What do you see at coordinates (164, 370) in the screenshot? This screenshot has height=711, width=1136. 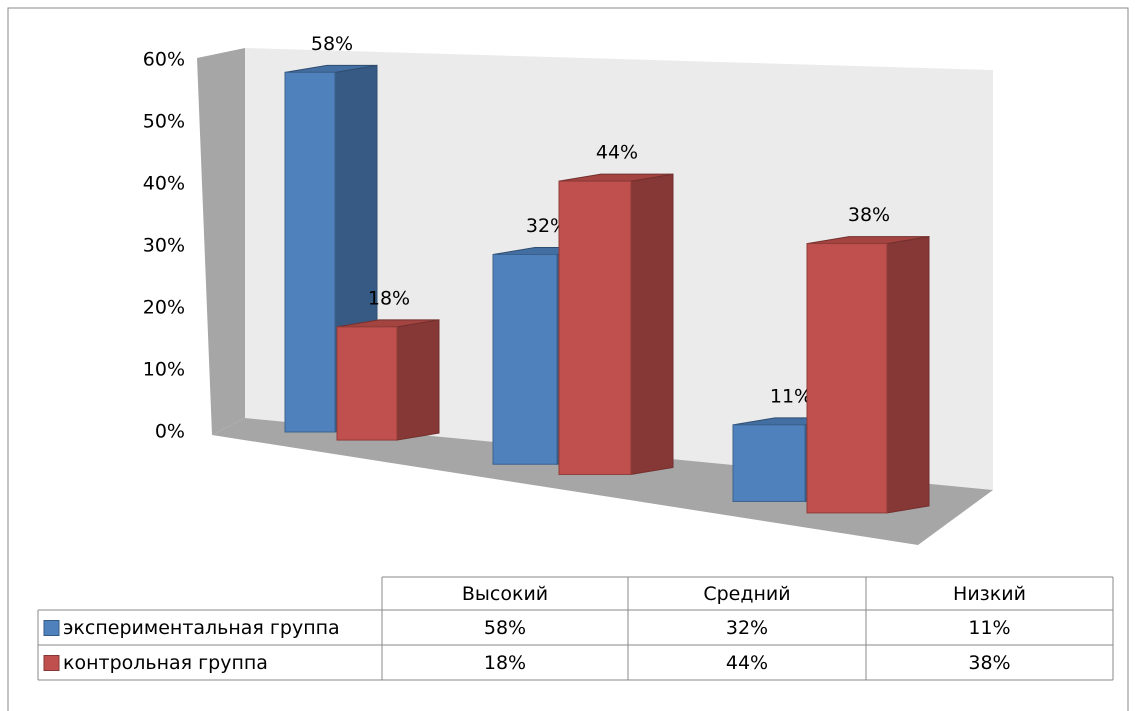 I see `y-tick-label: 10%` at bounding box center [164, 370].